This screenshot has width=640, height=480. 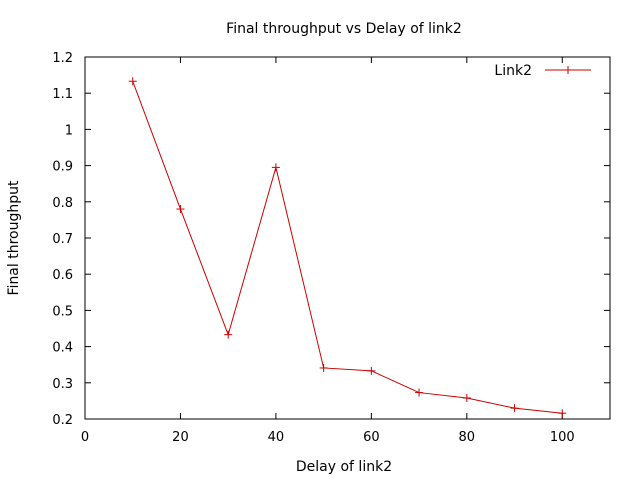 What do you see at coordinates (62, 203) in the screenshot?
I see `y-tick-label: 0.8` at bounding box center [62, 203].